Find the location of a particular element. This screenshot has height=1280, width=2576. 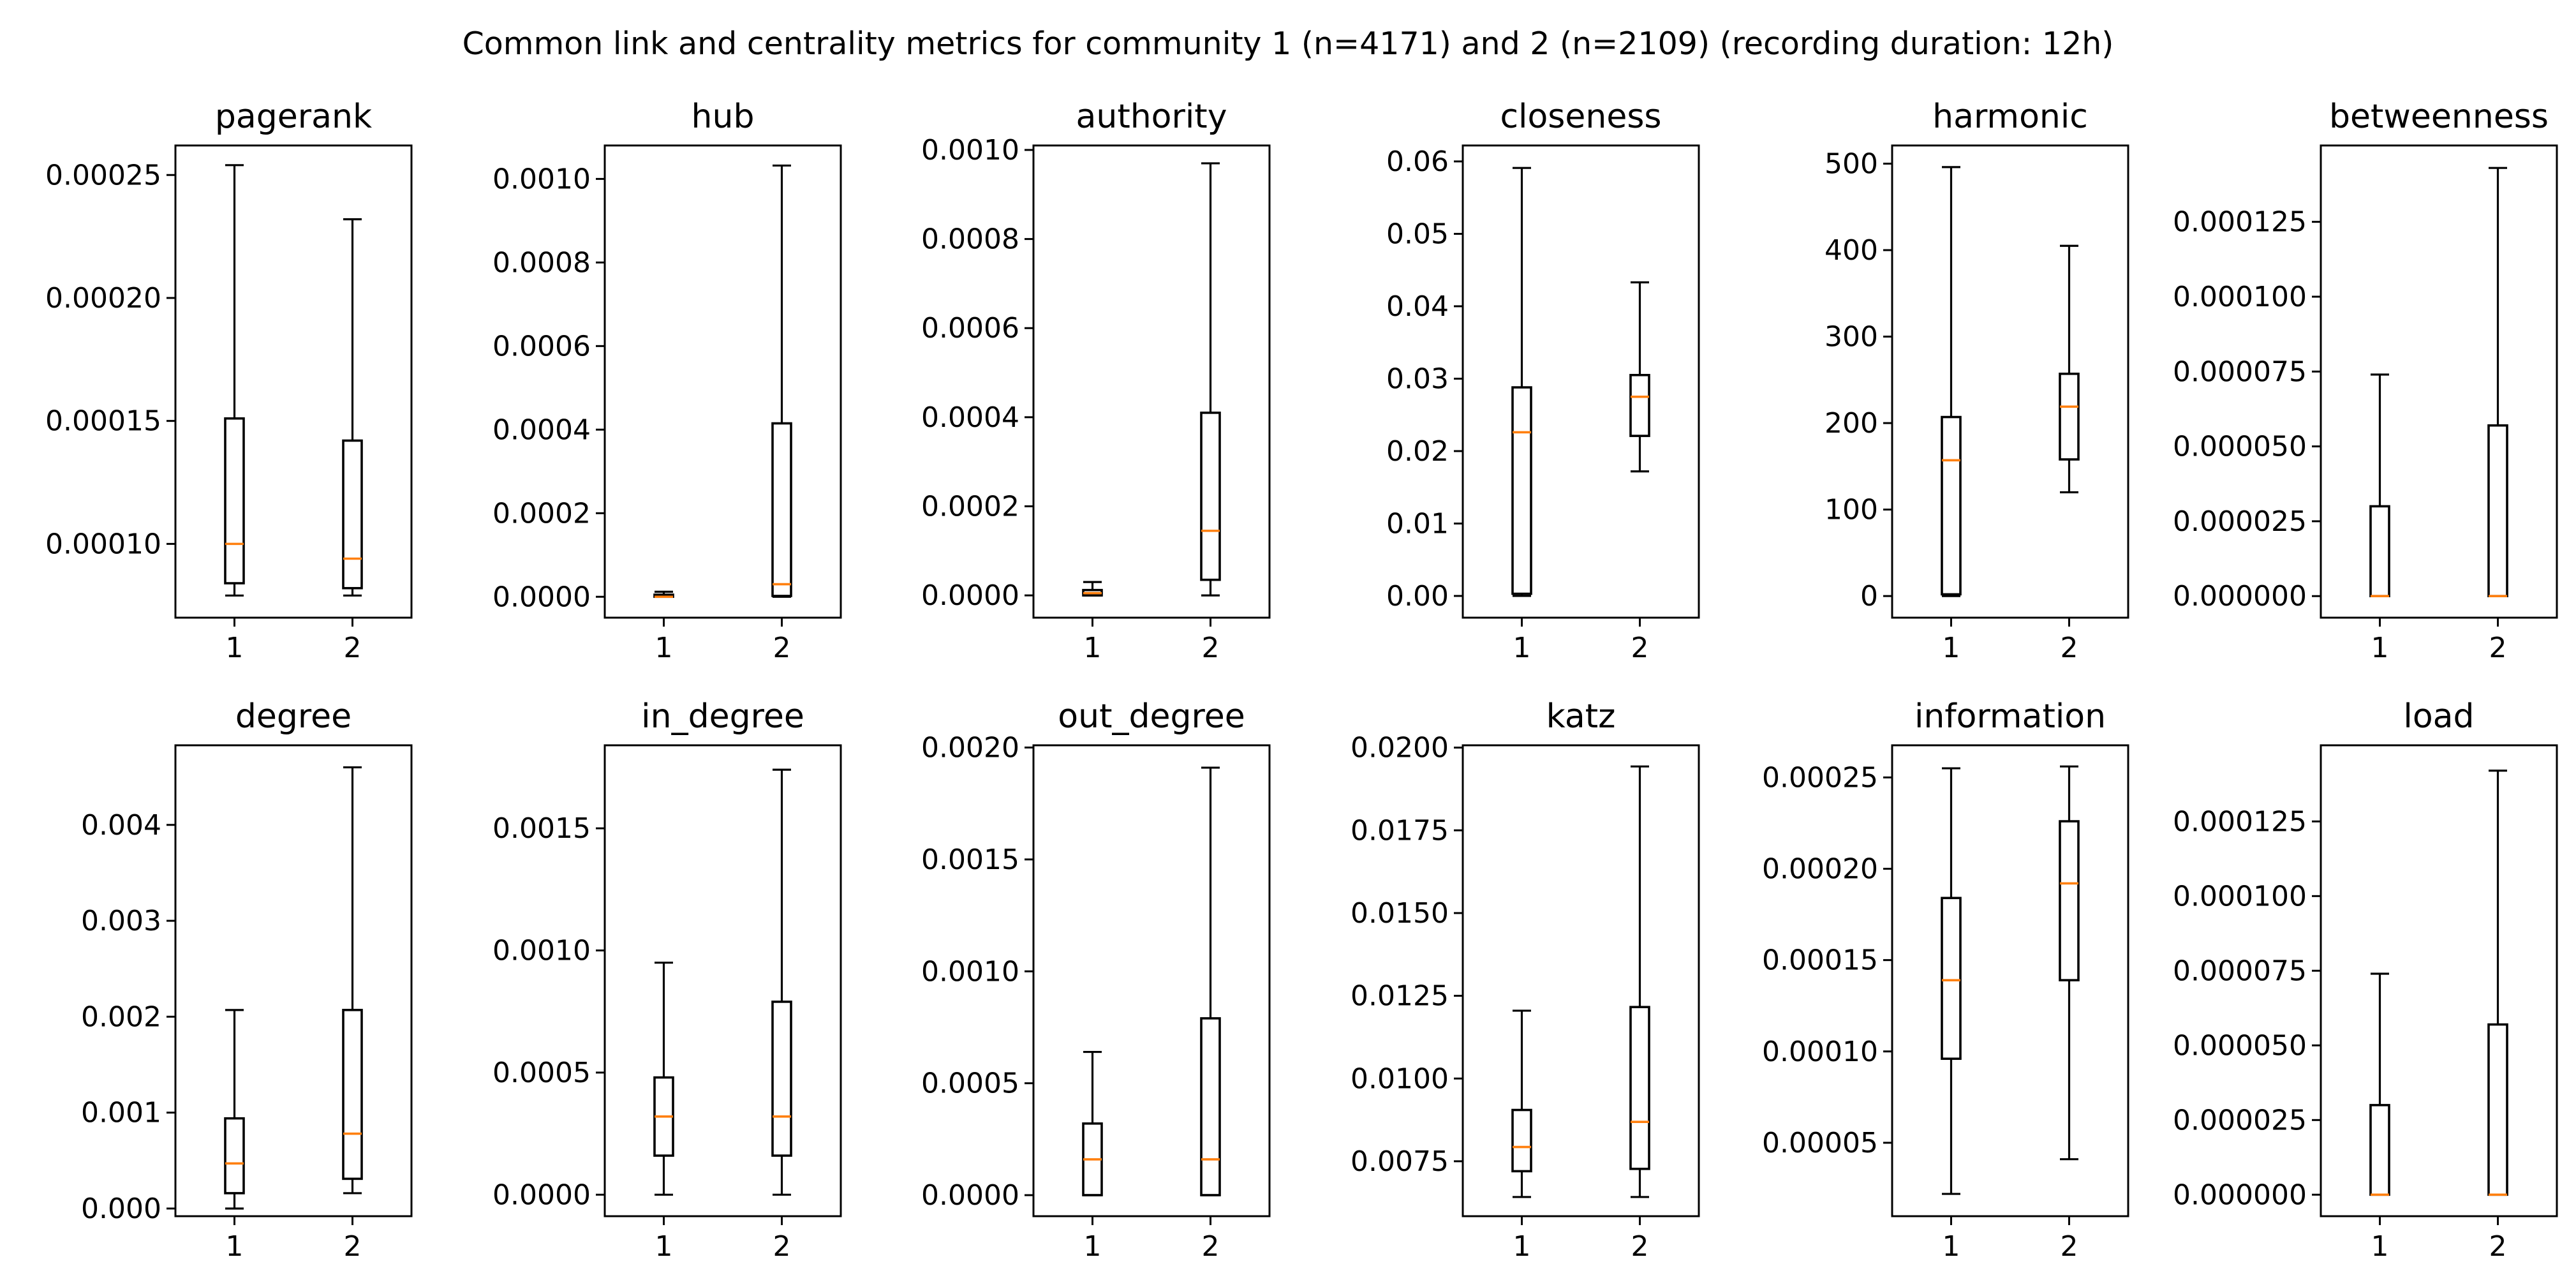

panel-degree: degree 0.000 0.001 0.002 0.003 0.004 1 2 is located at coordinates (247, 980).